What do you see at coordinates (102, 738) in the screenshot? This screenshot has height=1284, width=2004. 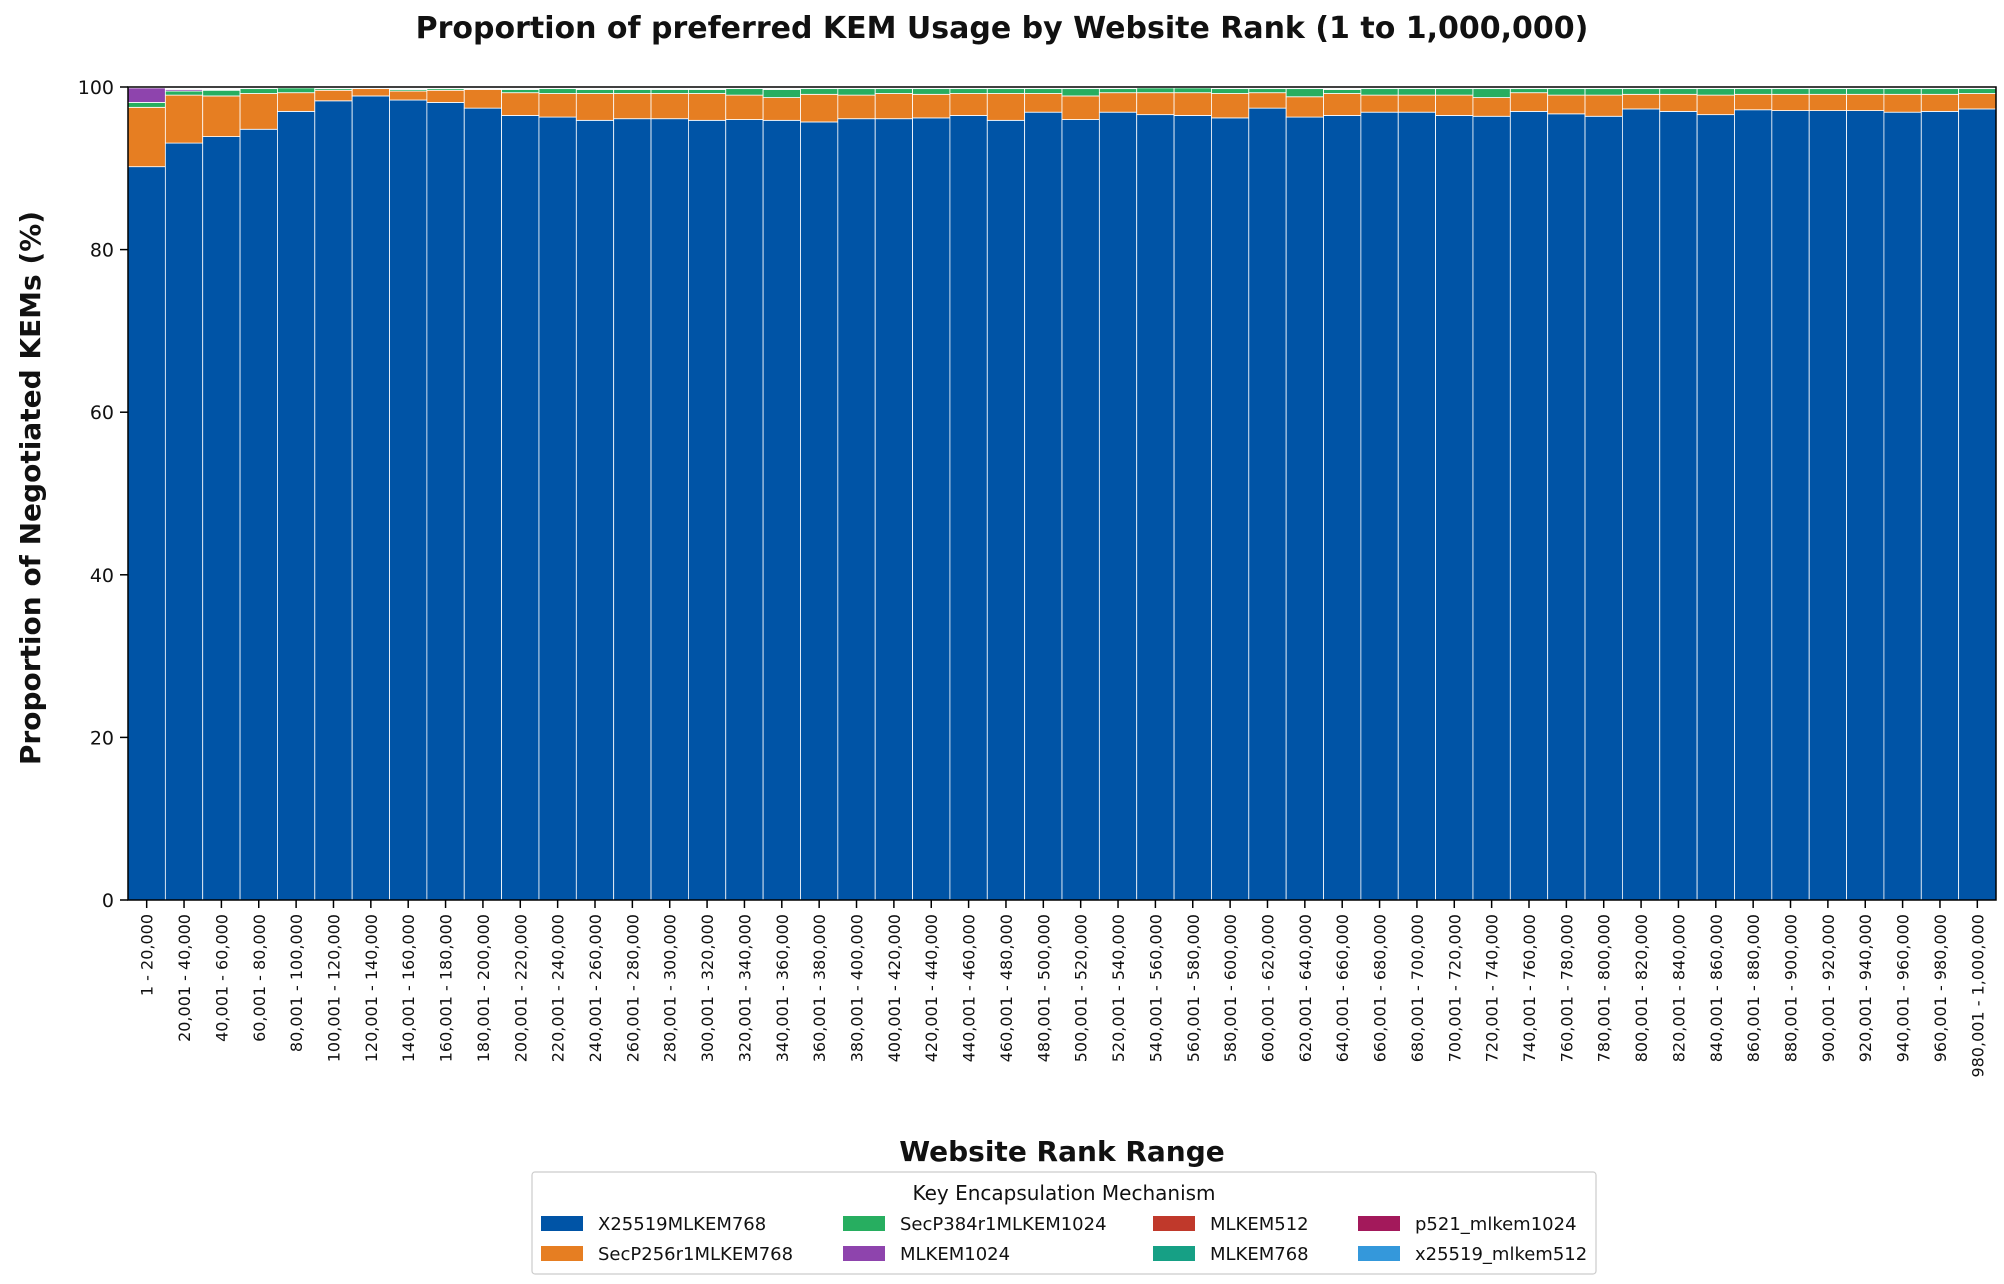 I see `y-tick-label: 20` at bounding box center [102, 738].